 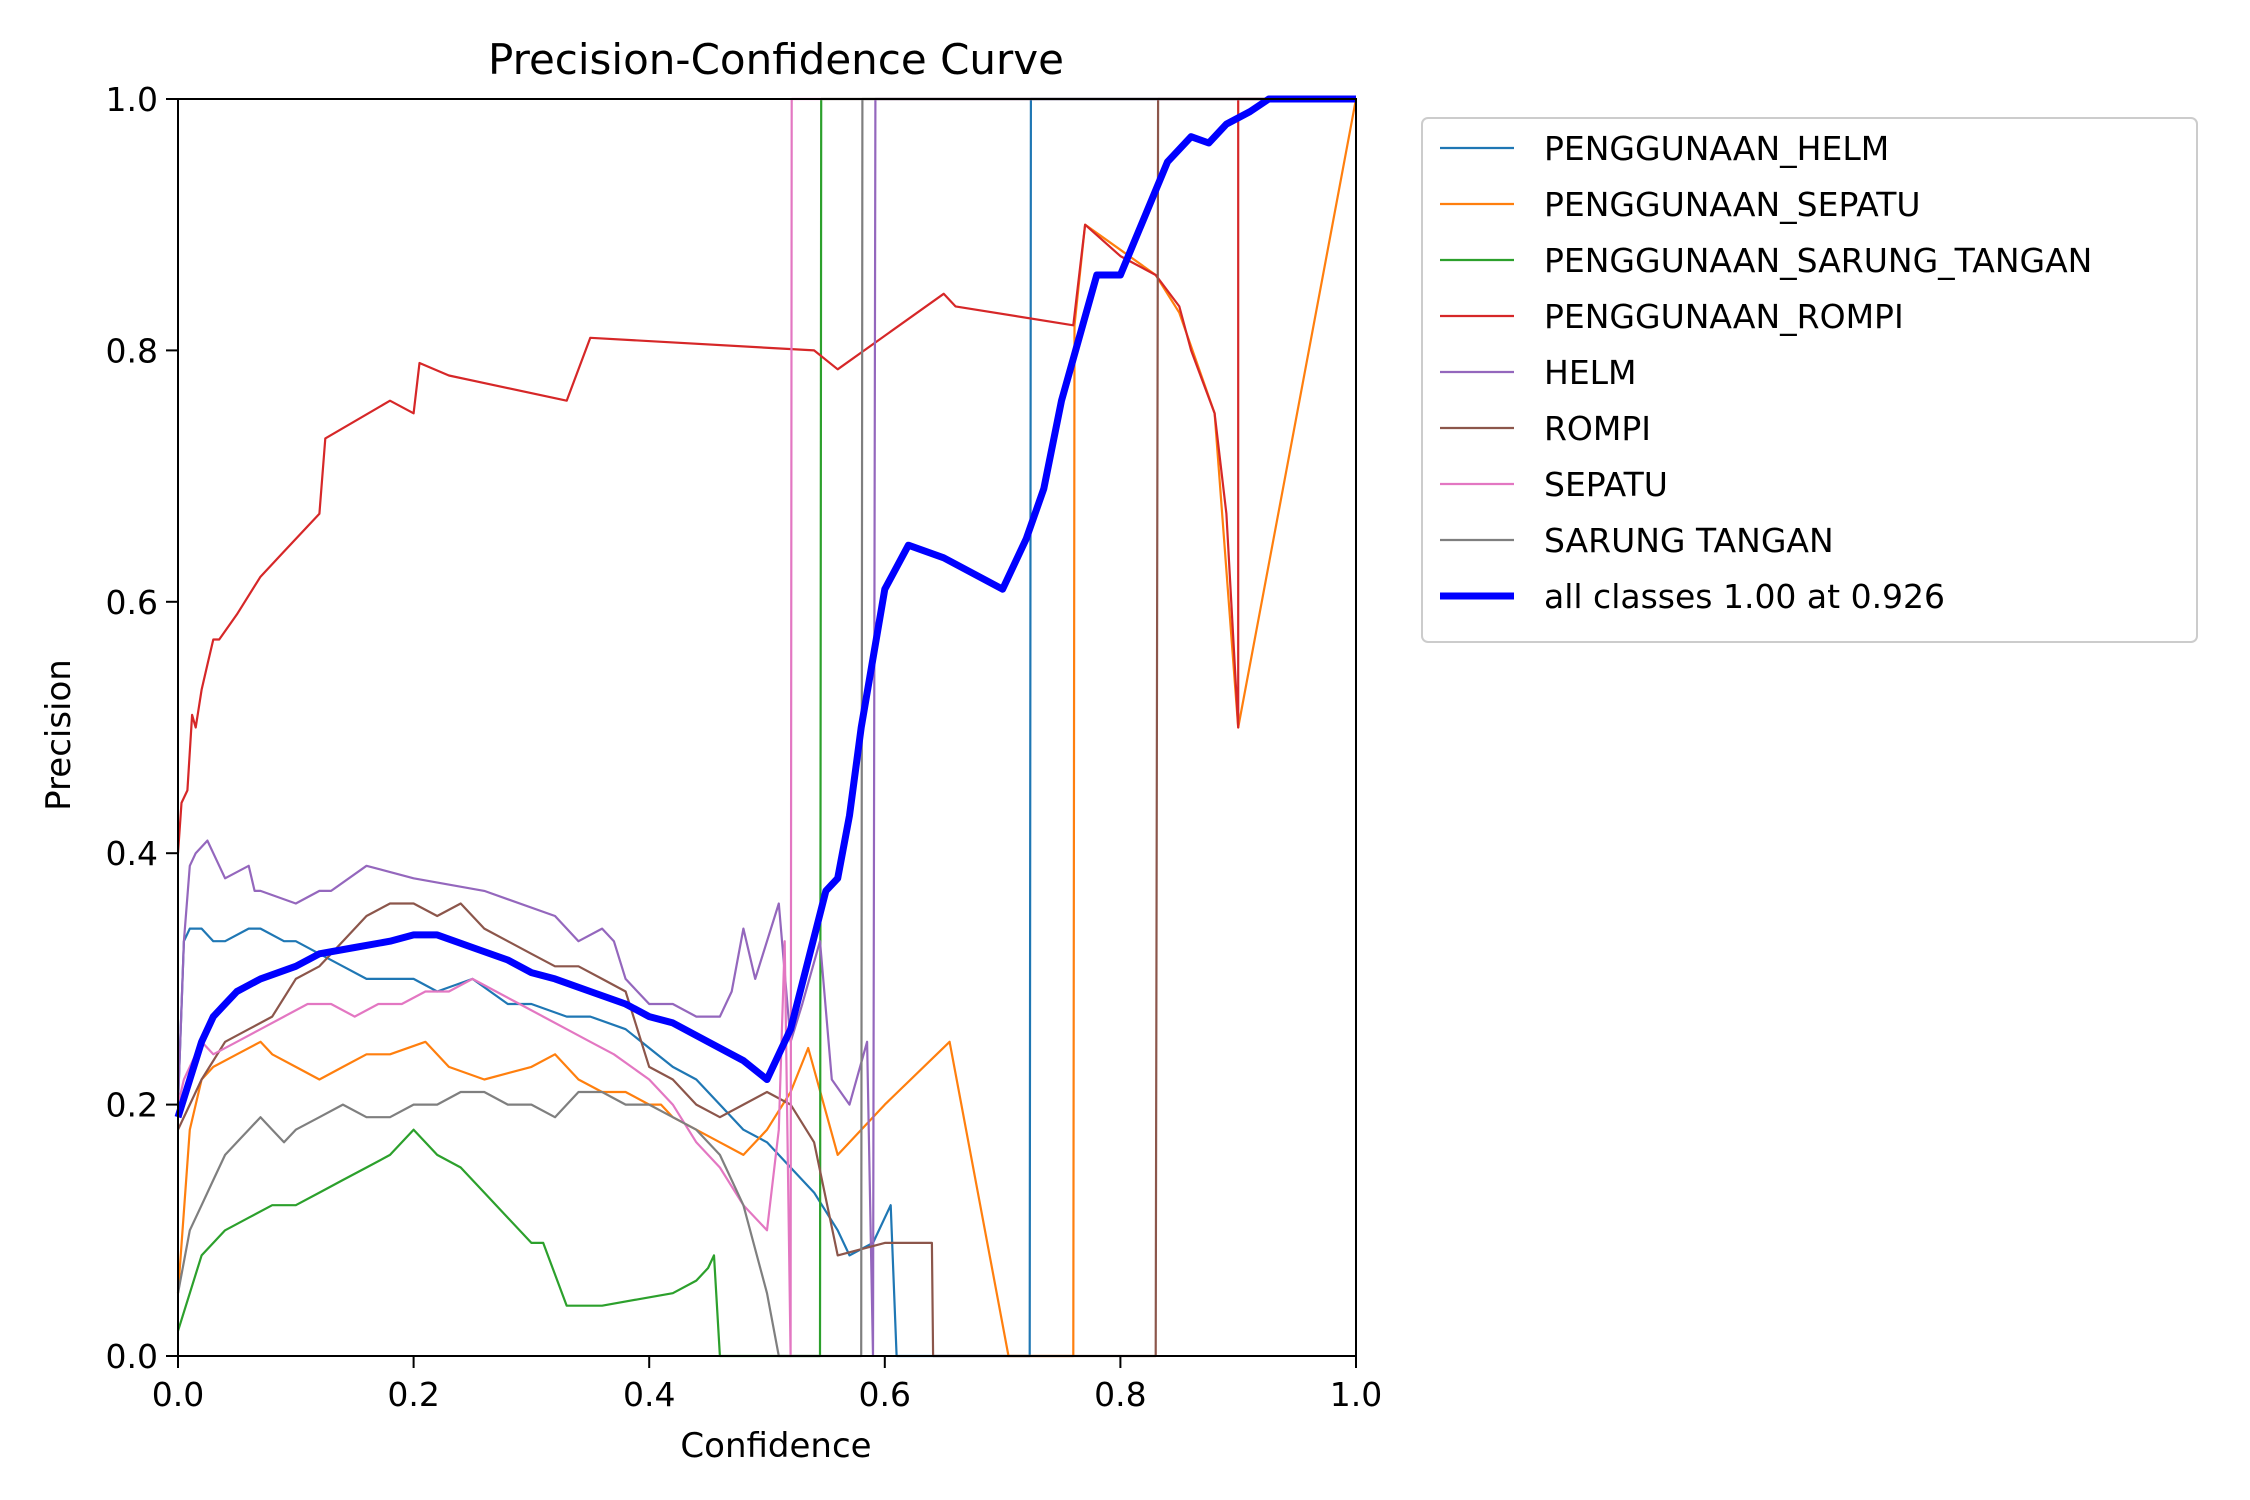 I want to click on legend-label: SEPATU, so click(x=1606, y=484).